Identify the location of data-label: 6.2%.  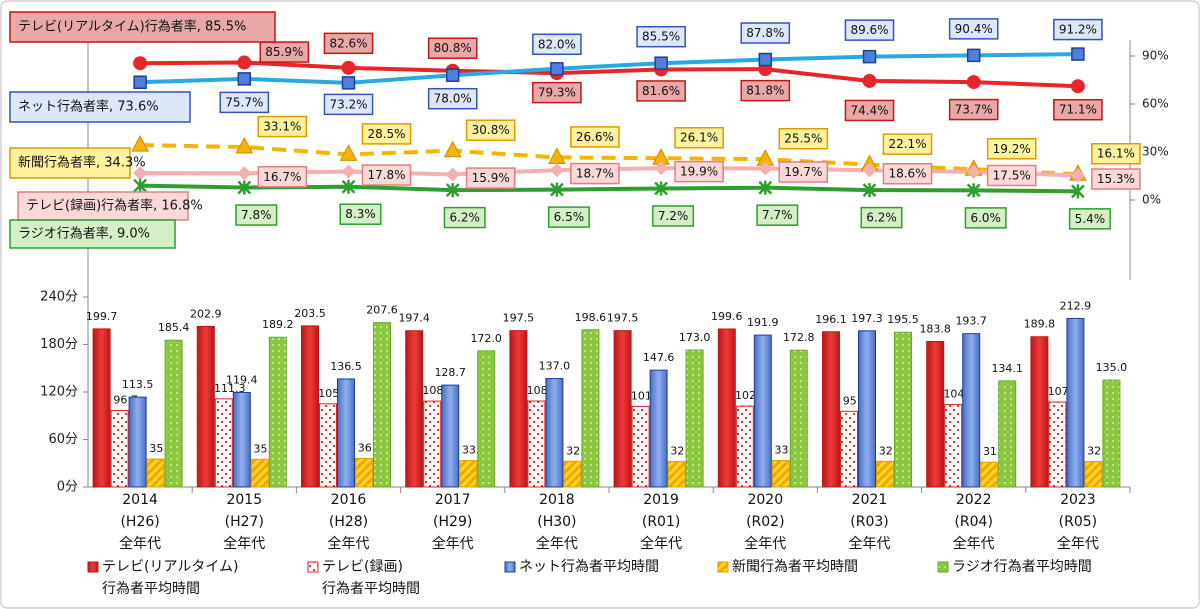
(881, 217).